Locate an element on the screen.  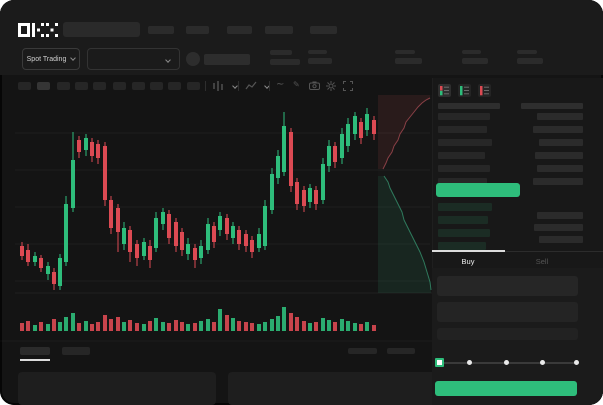
tab-buy: Buy is located at coordinates (468, 261).